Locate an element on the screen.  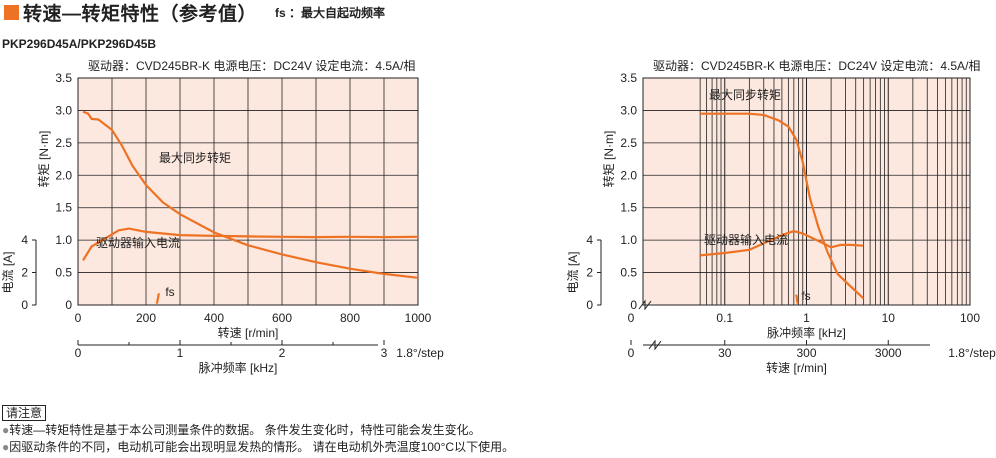
x-axis-label: 转速 [r/min] is located at coordinates (248, 332).